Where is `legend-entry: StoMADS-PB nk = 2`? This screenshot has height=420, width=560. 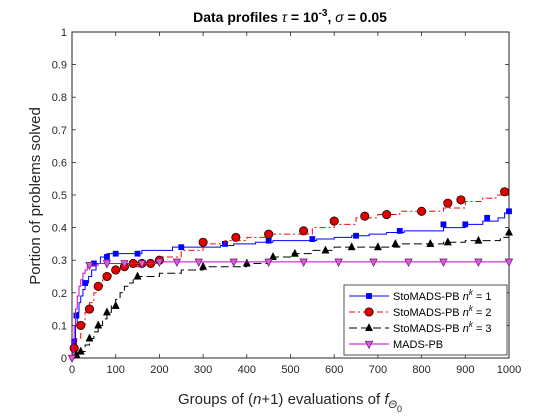
legend-entry: StoMADS-PB nk = 2 is located at coordinates (420, 311).